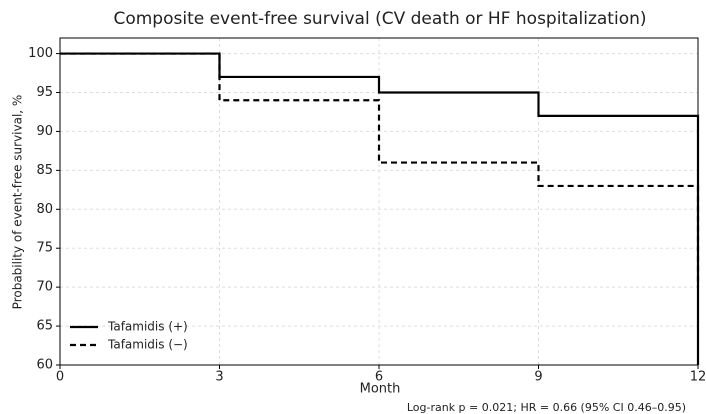 Image resolution: width=706 pixels, height=414 pixels. What do you see at coordinates (44, 209) in the screenshot?
I see `y-tick-label: 80` at bounding box center [44, 209].